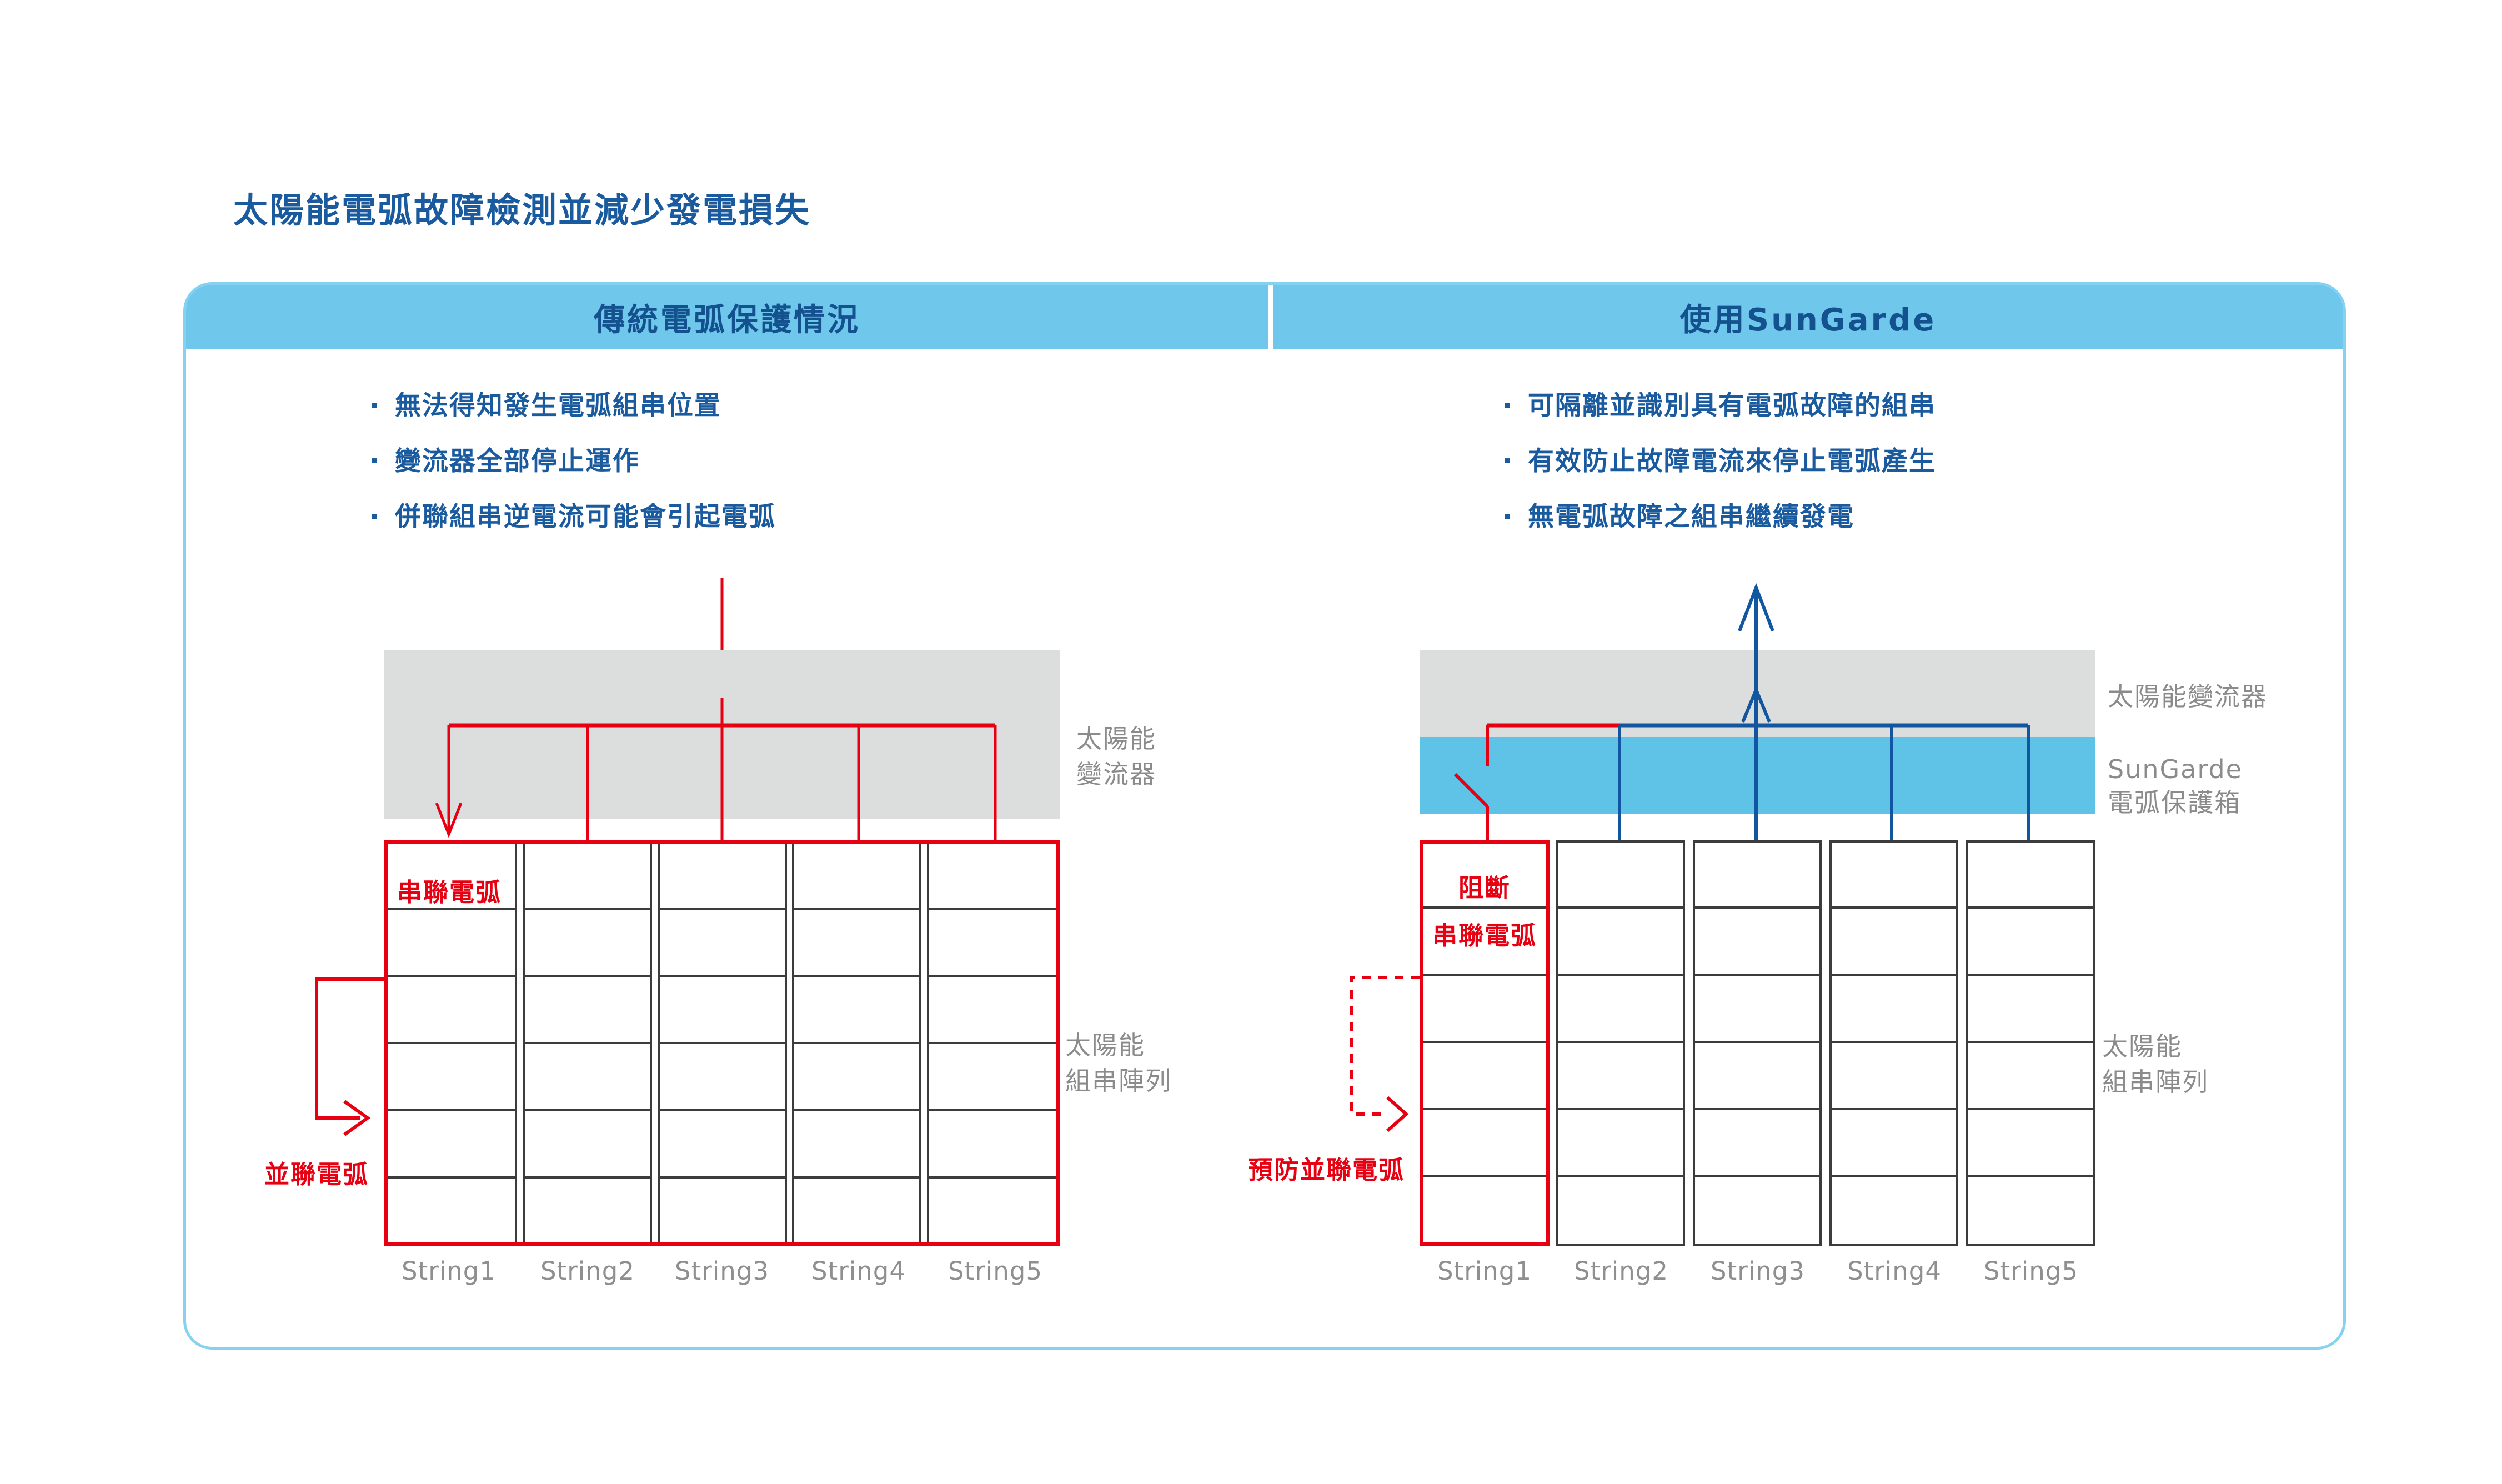 Image resolution: width=2502 pixels, height=1484 pixels. What do you see at coordinates (1270, 317) in the screenshot?
I see `header-divider` at bounding box center [1270, 317].